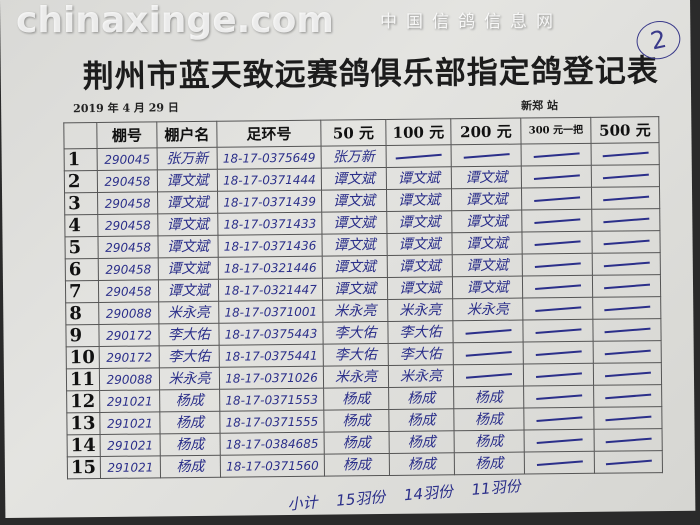 The height and width of the screenshot is (525, 700). Describe the element at coordinates (302, 503) in the screenshot. I see `subtotal-label: 小计` at that location.